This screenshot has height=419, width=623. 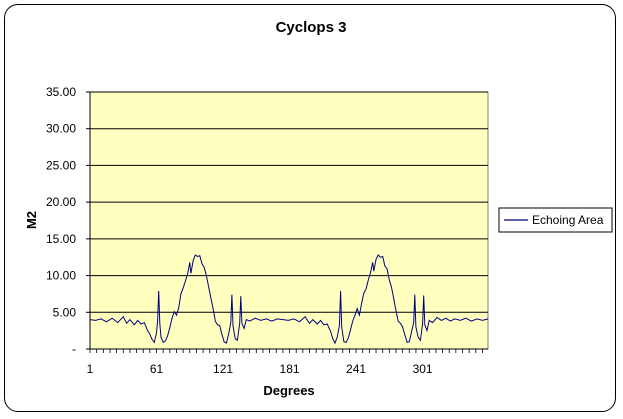 What do you see at coordinates (61, 276) in the screenshot?
I see `y-tick-label: 10.00` at bounding box center [61, 276].